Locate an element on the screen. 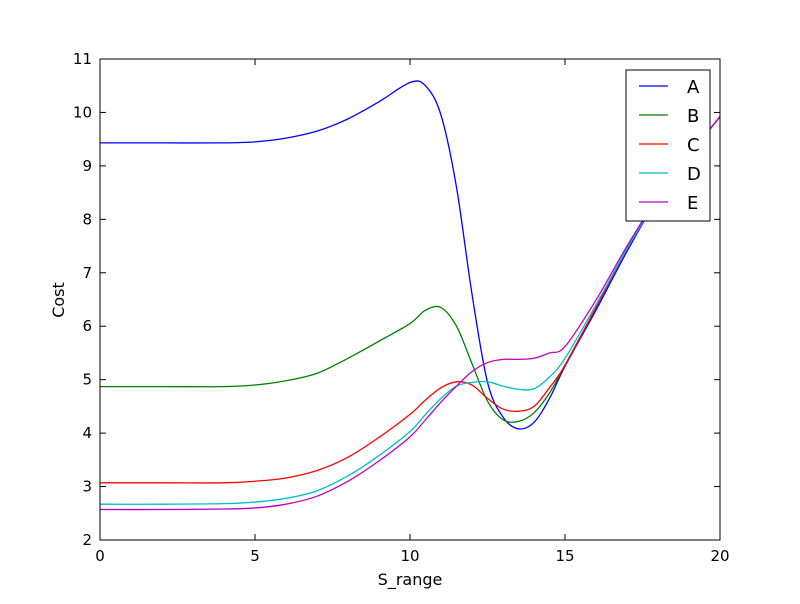  legend-box is located at coordinates (668, 145).